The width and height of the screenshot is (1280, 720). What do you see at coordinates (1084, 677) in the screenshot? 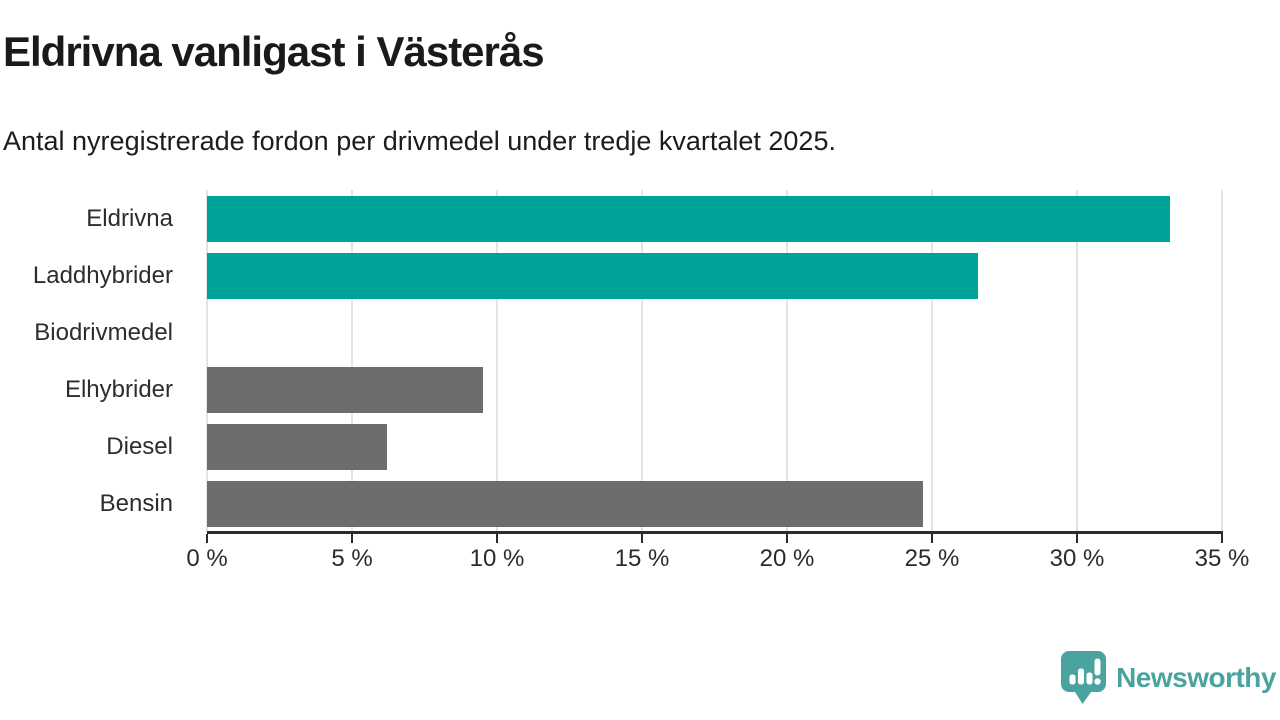
I see `newsworthy-logo-icon` at bounding box center [1084, 677].